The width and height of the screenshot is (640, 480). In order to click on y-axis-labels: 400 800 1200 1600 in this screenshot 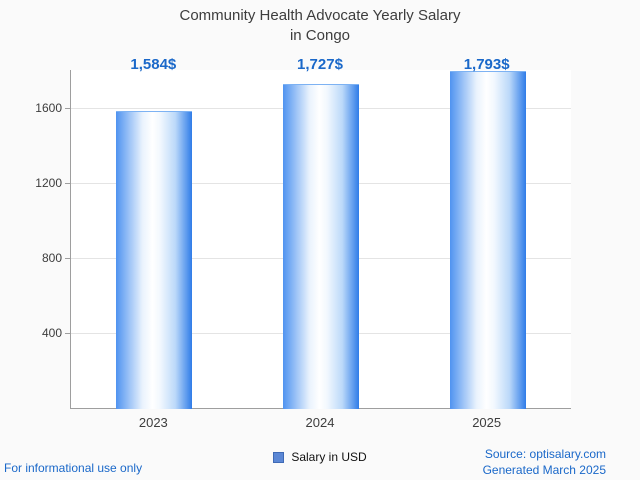, I will do `click(31, 240)`.